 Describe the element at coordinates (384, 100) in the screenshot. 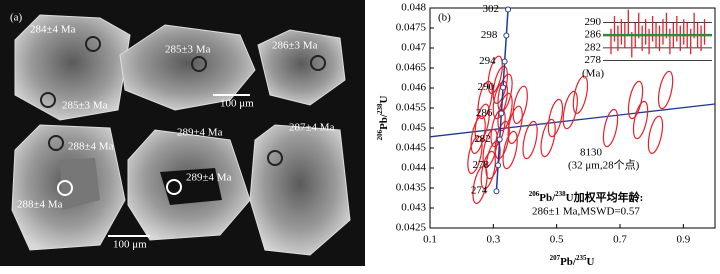

I see `y-axis-label-part: U` at that location.